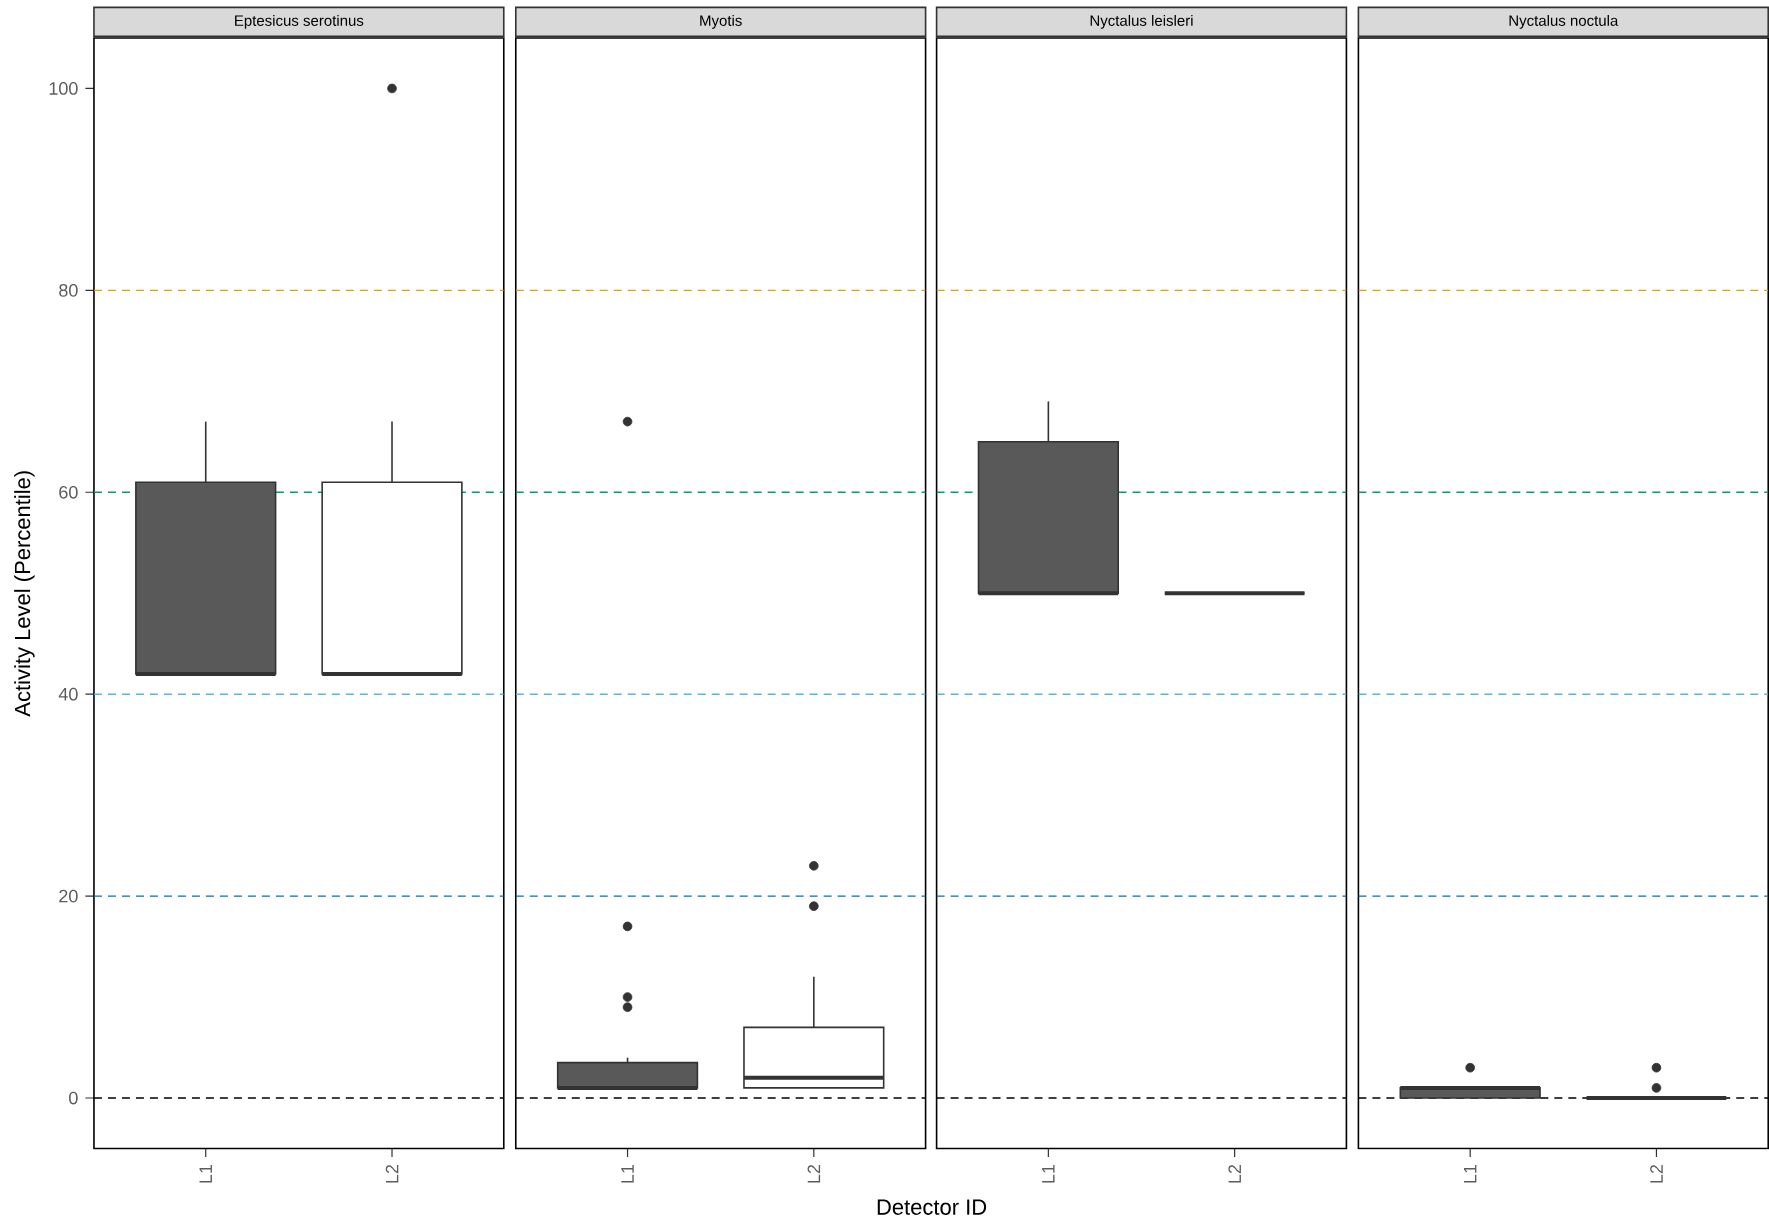 The height and width of the screenshot is (1222, 1769). I want to click on chart-title: Nyctalus noctula, so click(1564, 22).